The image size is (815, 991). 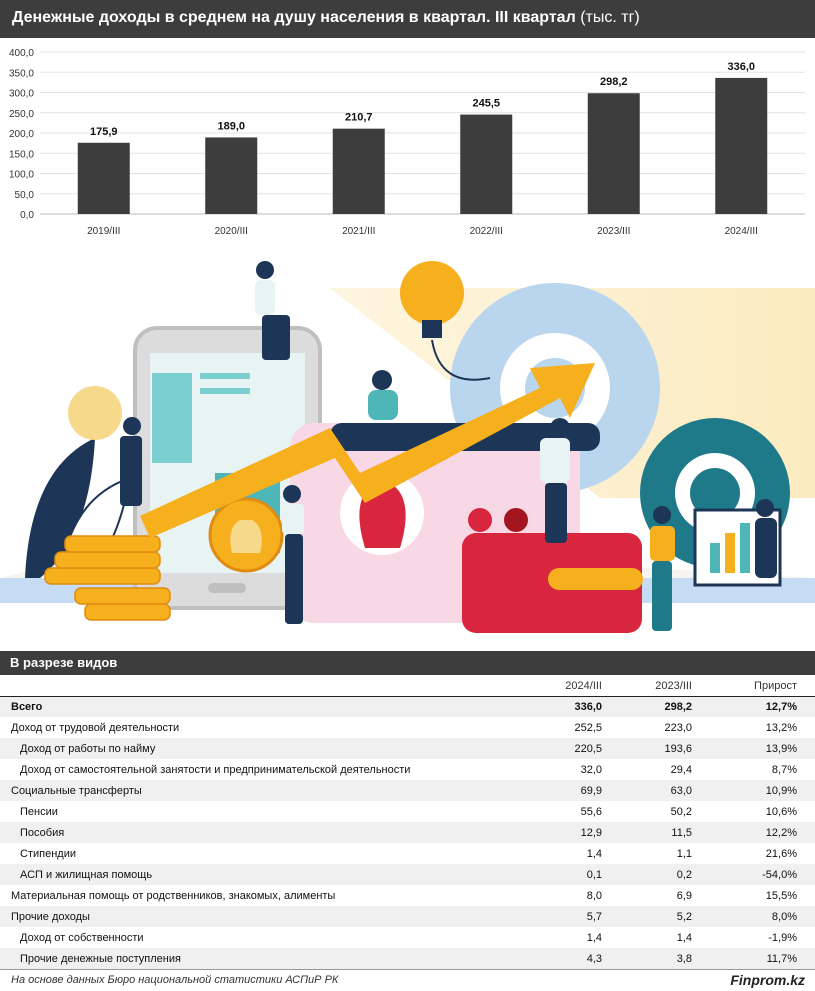 What do you see at coordinates (665, 832) in the screenshot?
I see `row-value-2023: 11,5` at bounding box center [665, 832].